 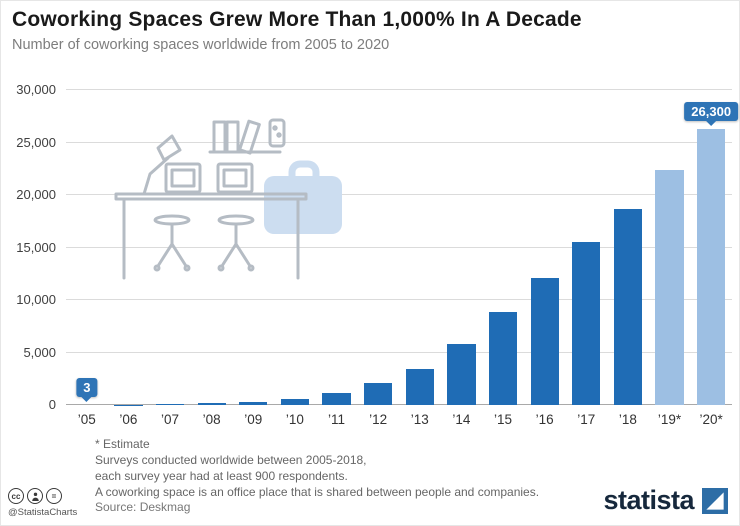 What do you see at coordinates (43, 512) in the screenshot?
I see `statista-charts-handle: @StatistaCharts` at bounding box center [43, 512].